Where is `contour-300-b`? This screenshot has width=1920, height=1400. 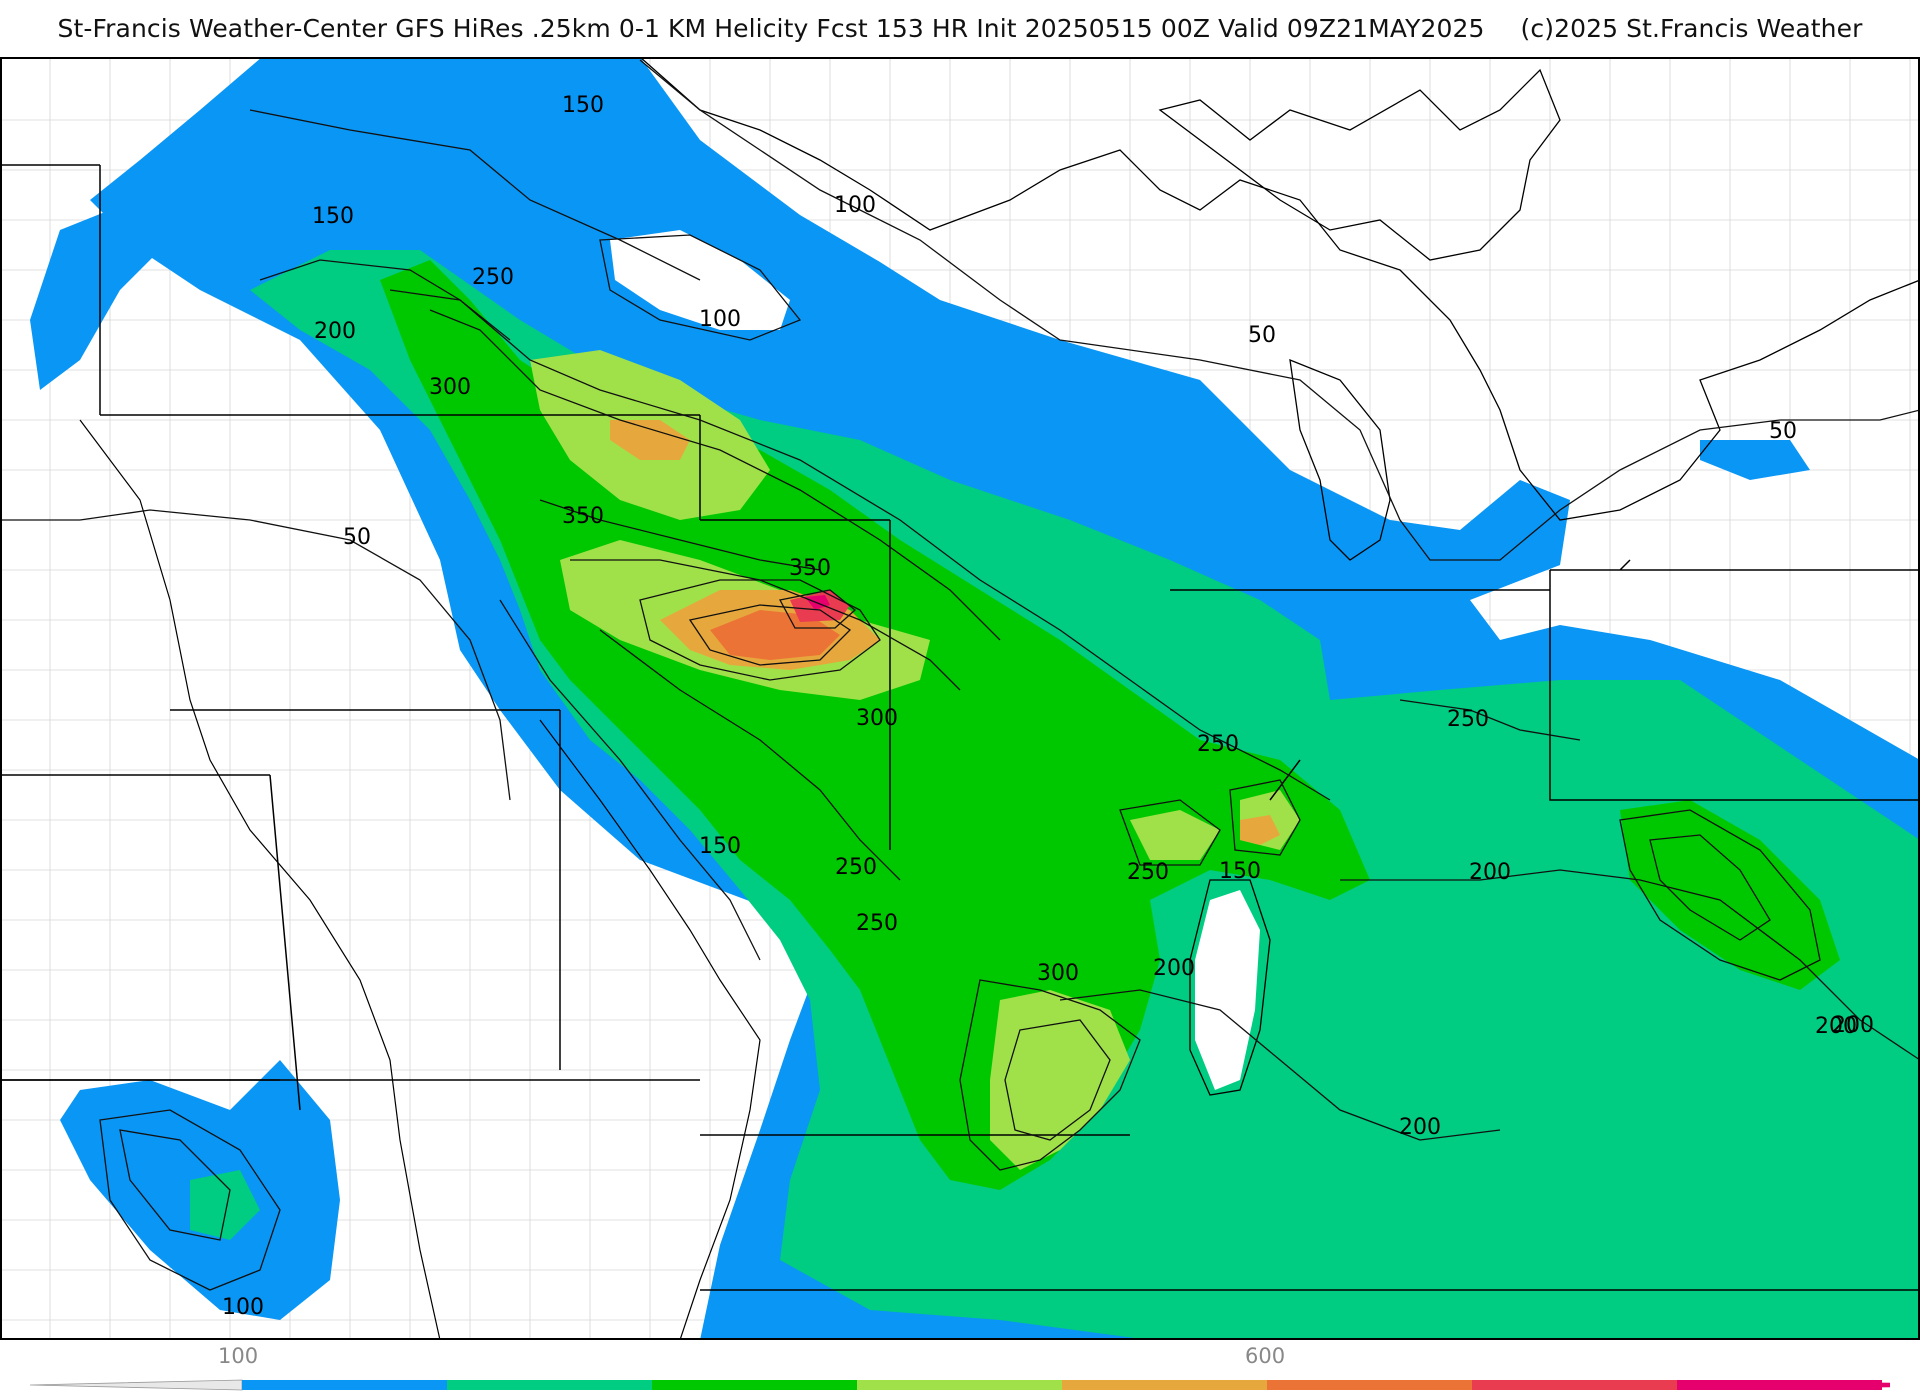 contour-300-b is located at coordinates (765, 625).